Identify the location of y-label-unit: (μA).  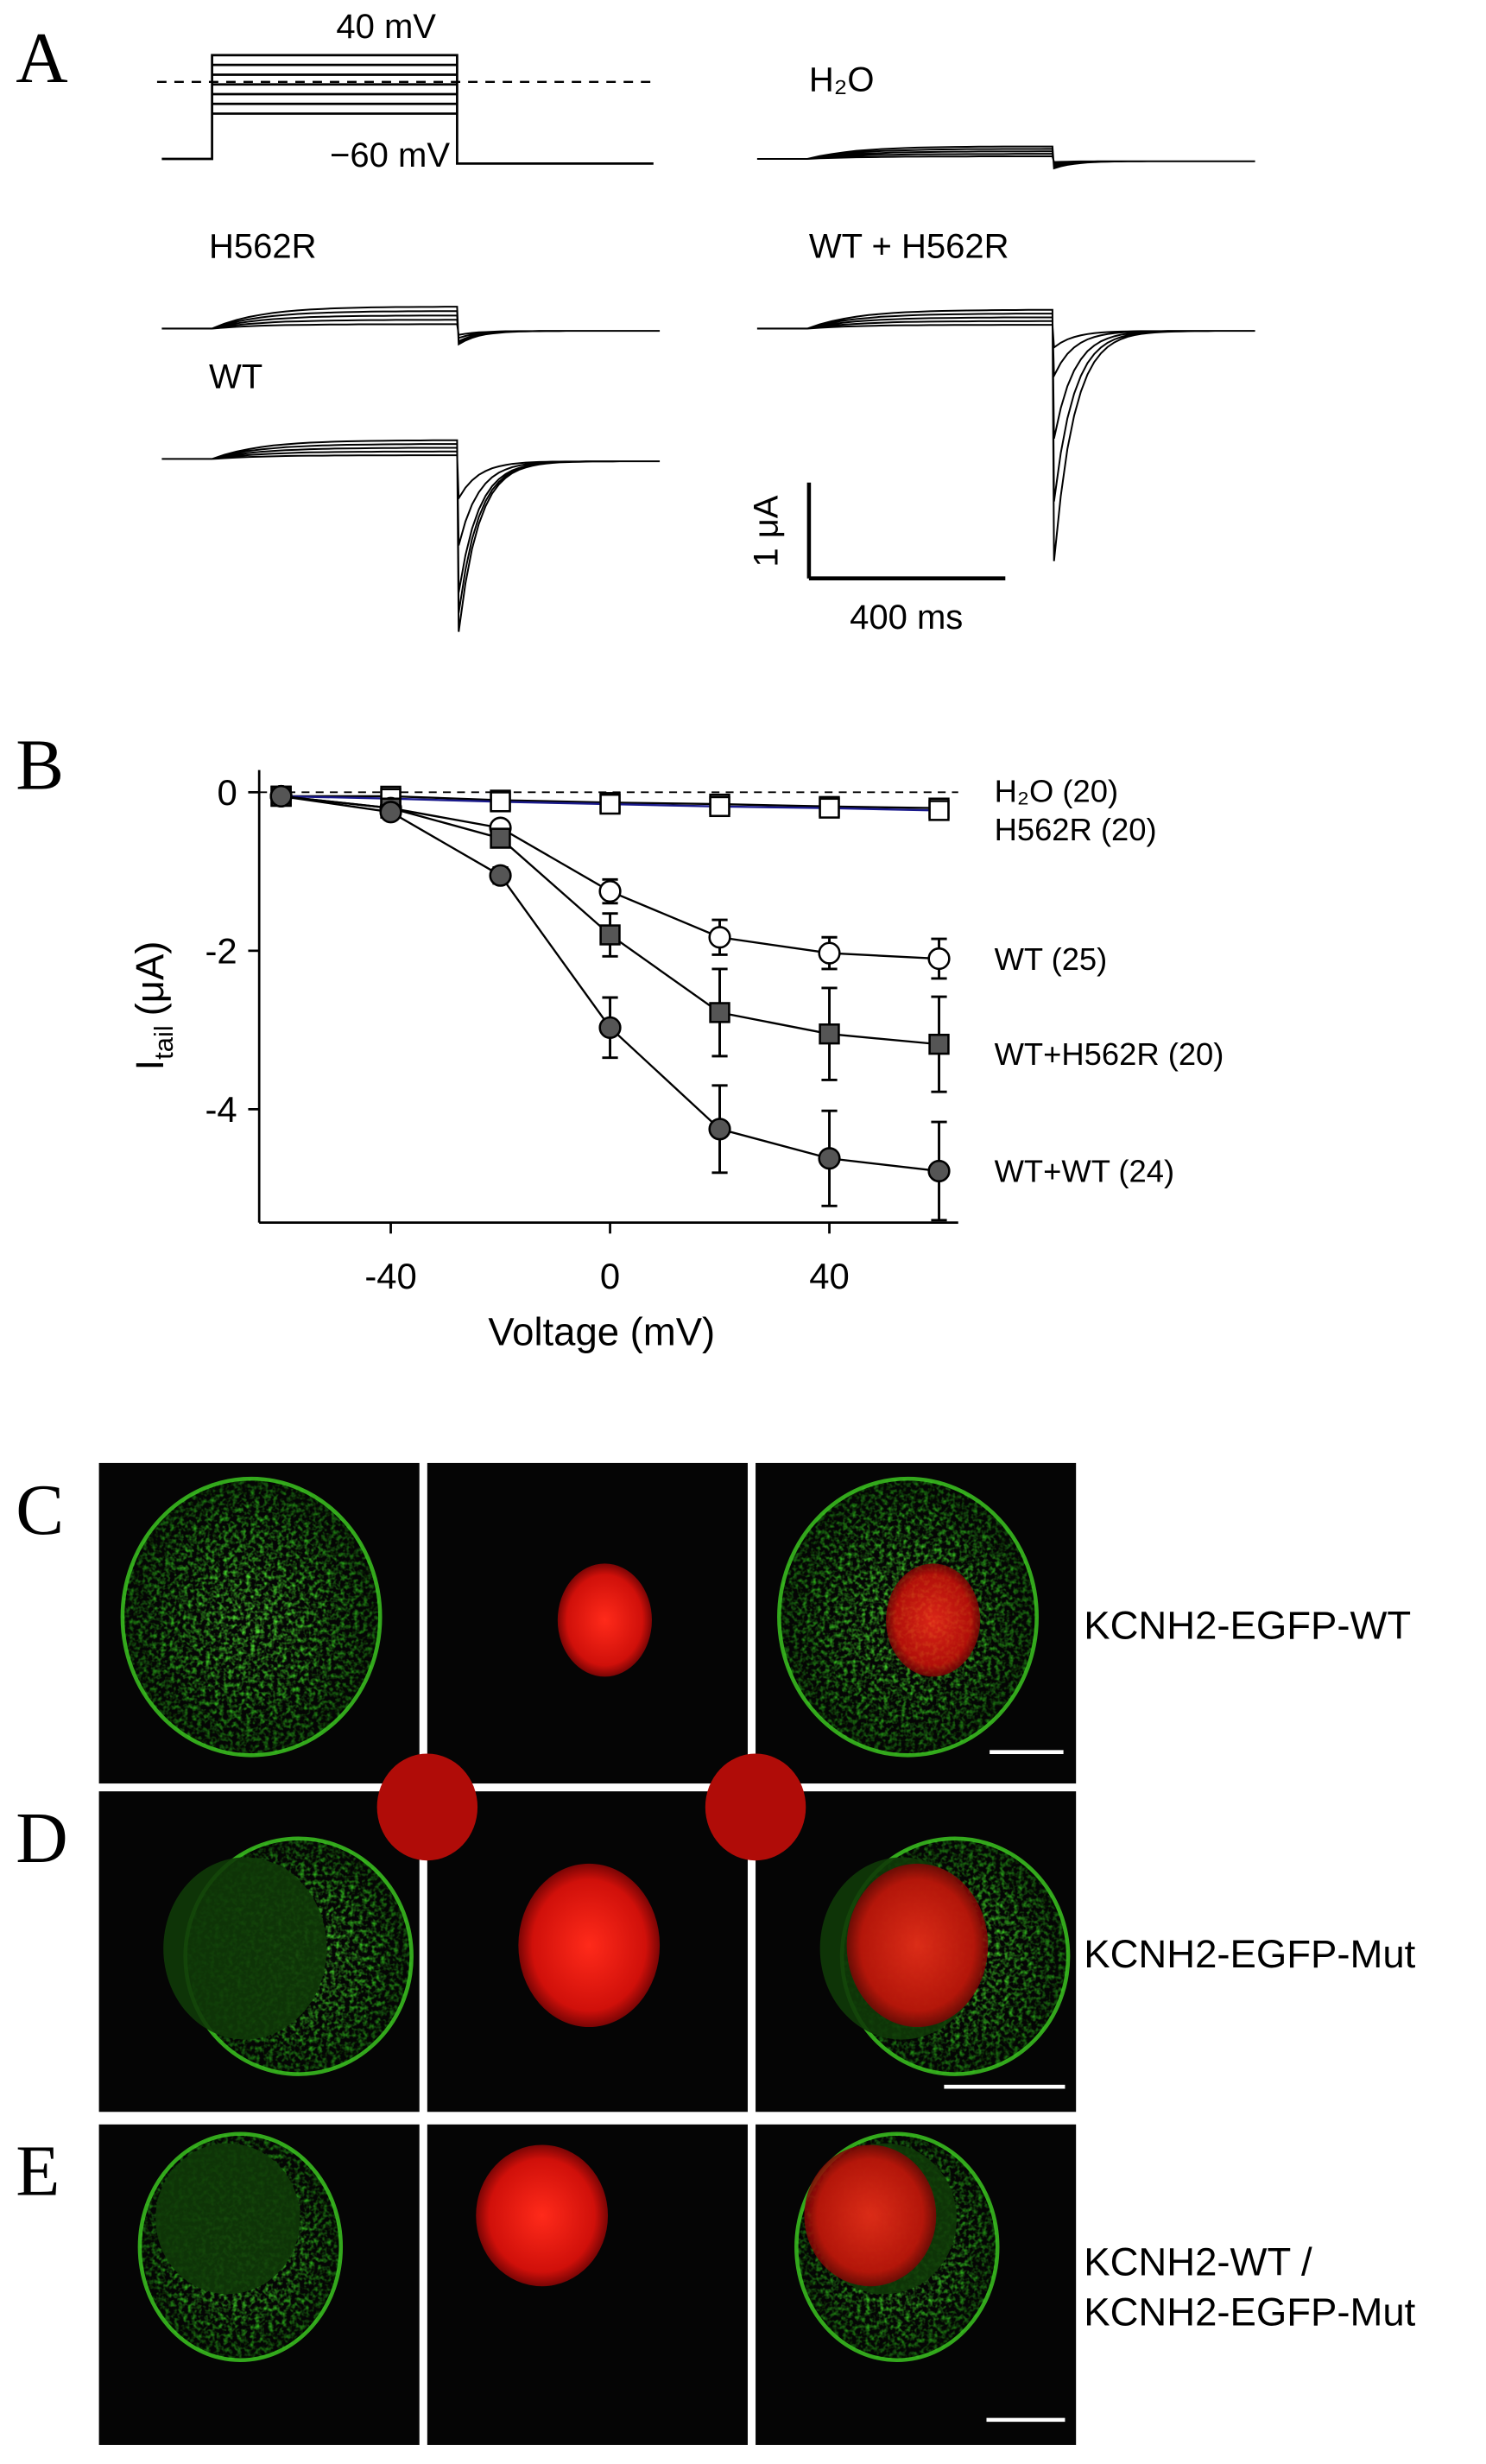
(150, 979).